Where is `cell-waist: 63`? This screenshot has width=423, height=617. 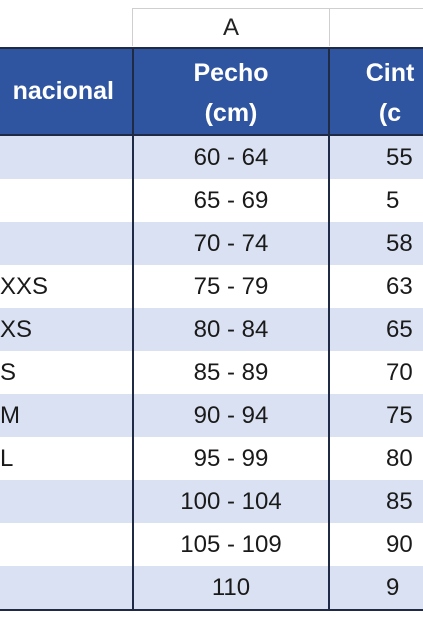 cell-waist: 63 is located at coordinates (399, 286).